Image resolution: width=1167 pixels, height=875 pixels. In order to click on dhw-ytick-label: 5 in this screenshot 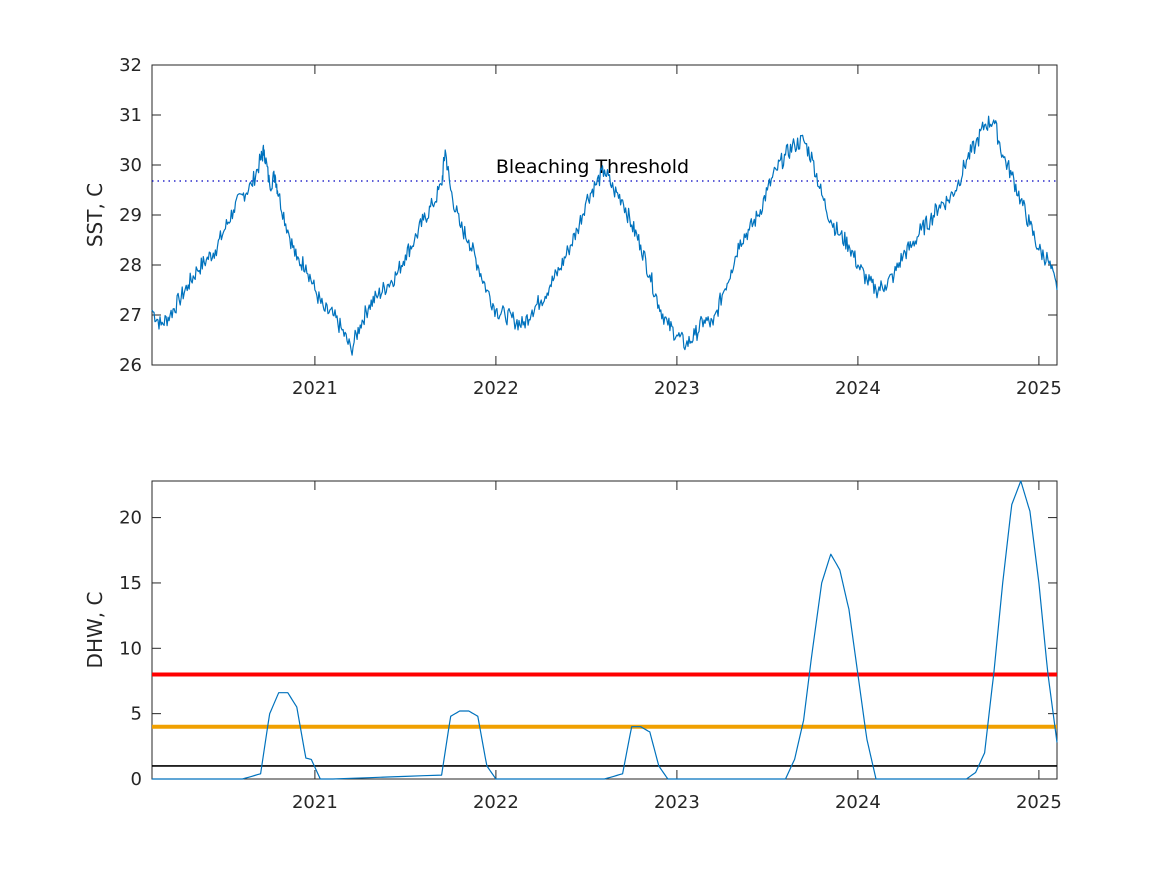, I will do `click(136, 714)`.